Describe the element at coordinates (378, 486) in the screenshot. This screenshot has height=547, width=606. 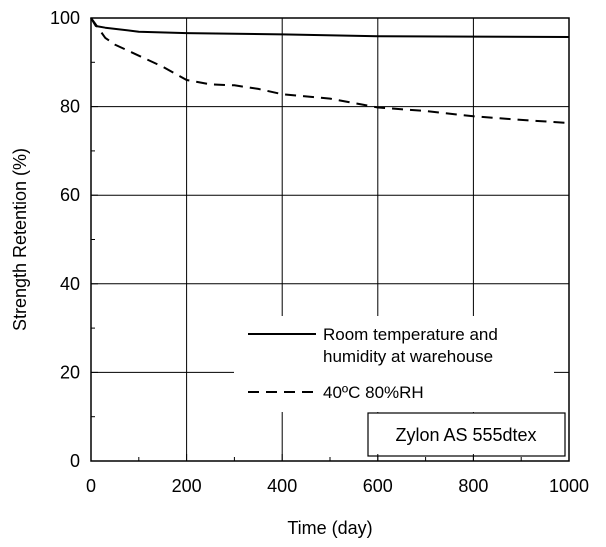
I see `x-tick-label: 600` at that location.